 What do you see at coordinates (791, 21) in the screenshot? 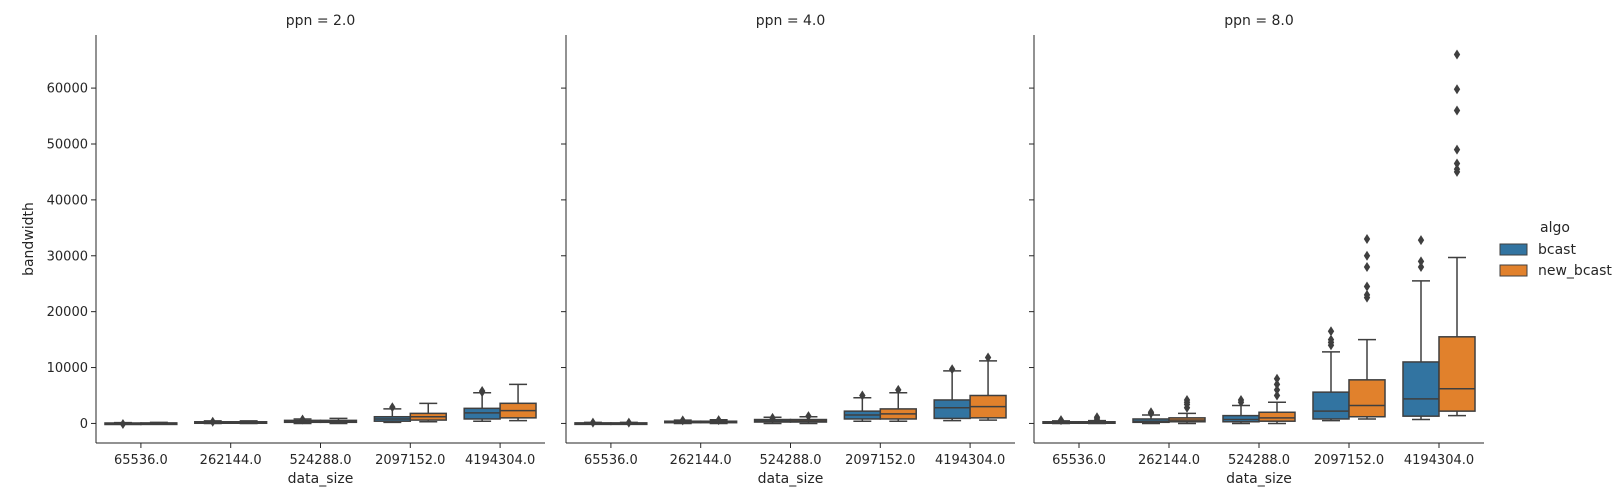
I see `facet-title: ppn = 4.0` at bounding box center [791, 21].